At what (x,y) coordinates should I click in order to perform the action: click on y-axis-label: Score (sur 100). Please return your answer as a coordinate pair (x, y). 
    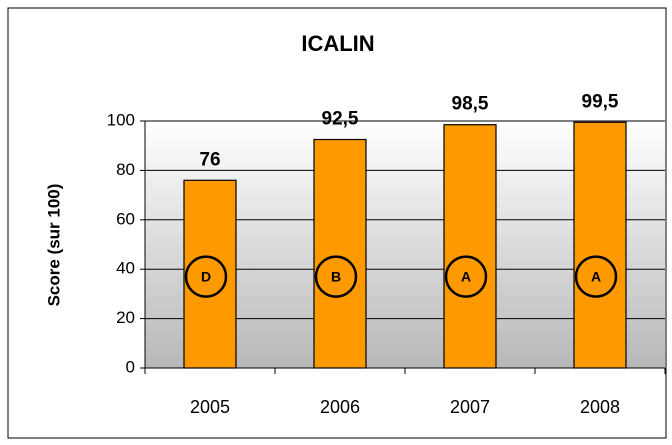
    Looking at the image, I should click on (53, 245).